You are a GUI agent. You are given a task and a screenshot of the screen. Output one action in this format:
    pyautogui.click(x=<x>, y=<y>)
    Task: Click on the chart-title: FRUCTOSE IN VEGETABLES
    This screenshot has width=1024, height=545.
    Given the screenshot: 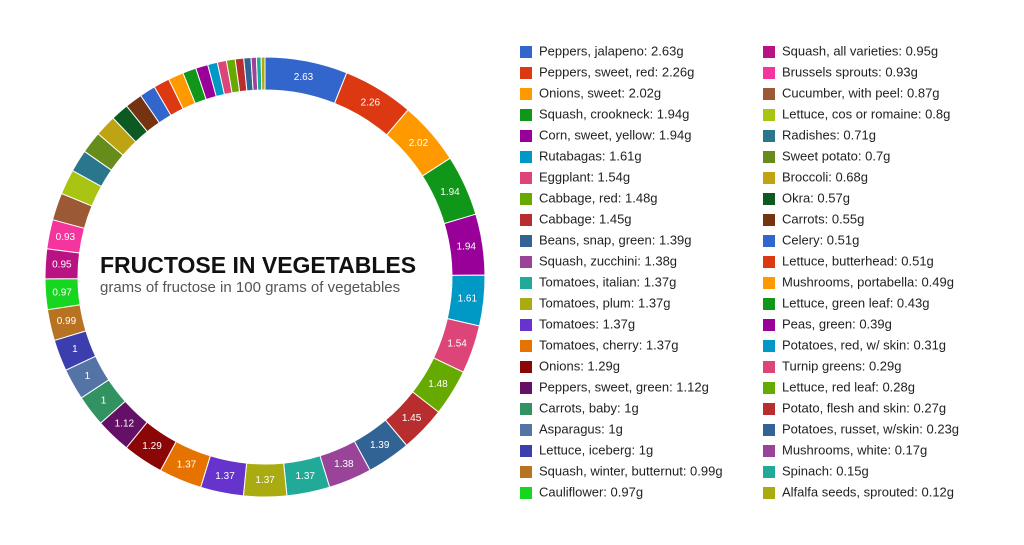 What is the action you would take?
    pyautogui.click(x=258, y=265)
    